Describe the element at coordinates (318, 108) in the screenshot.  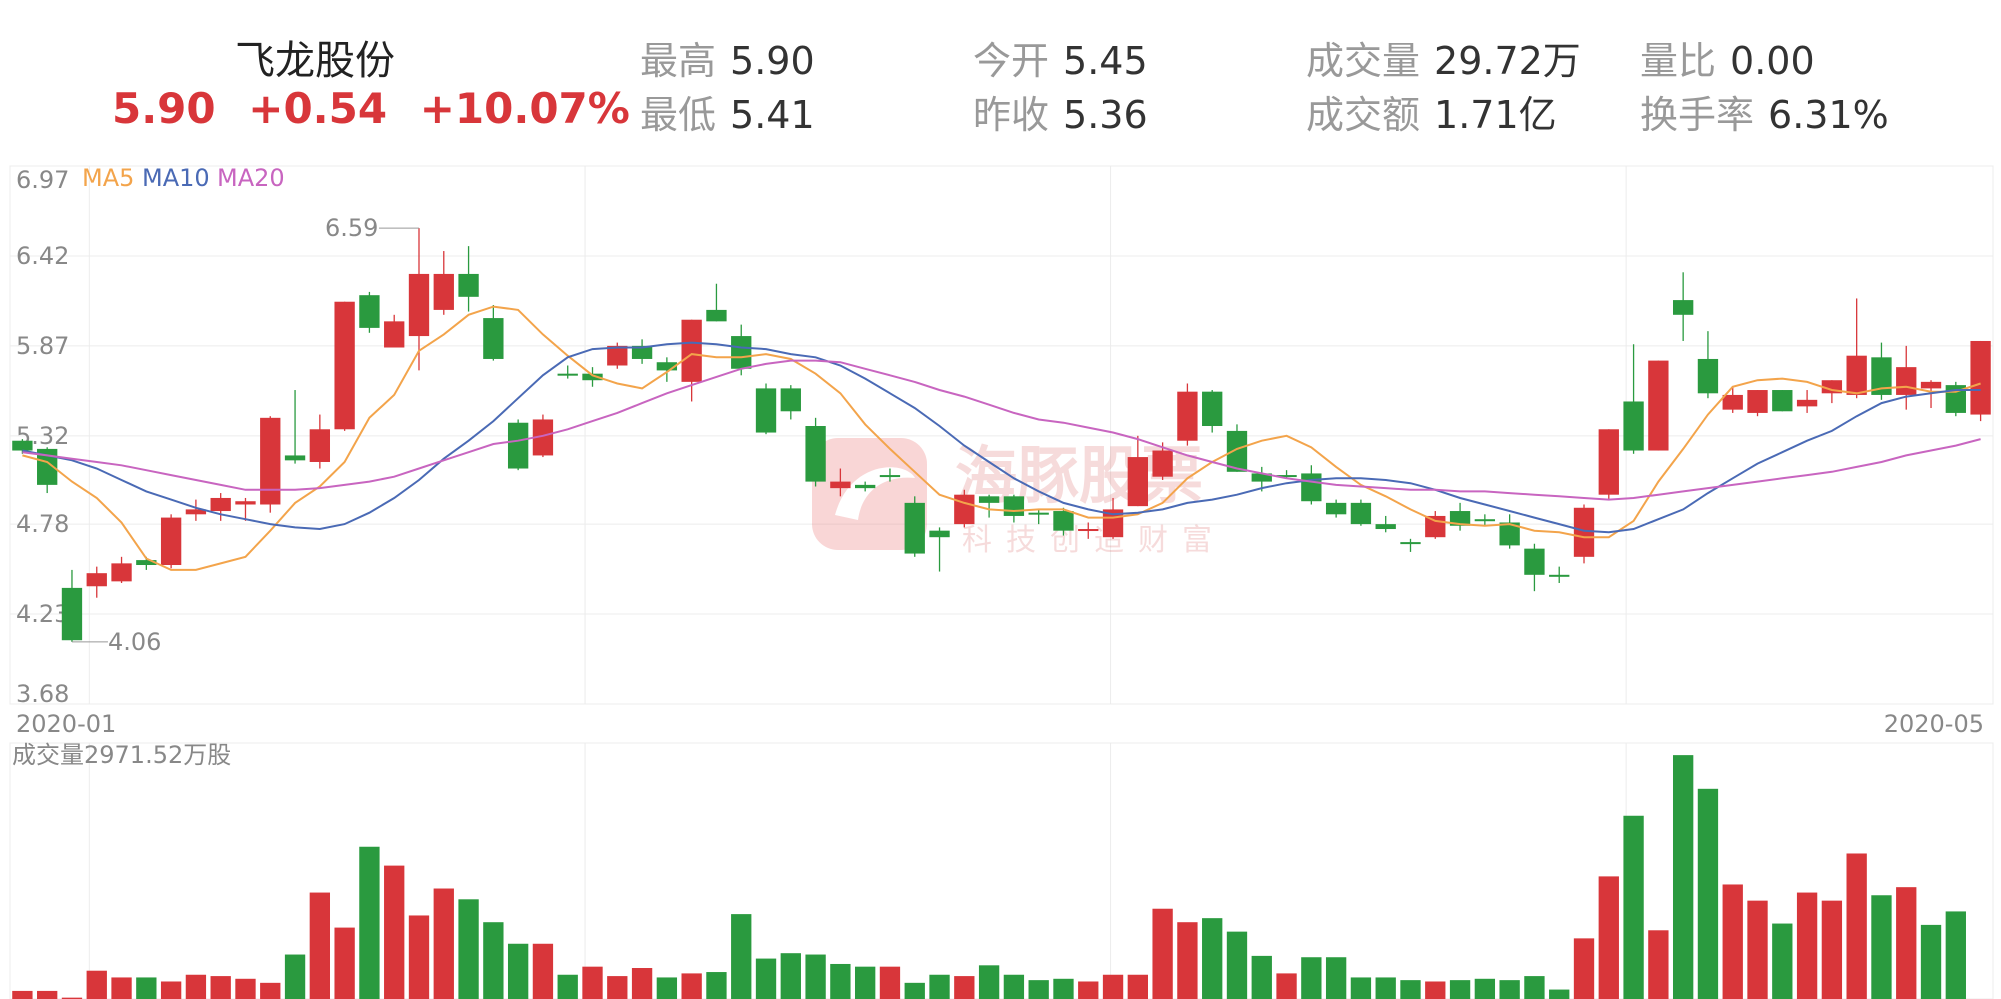
I see `price-change: +0.54` at that location.